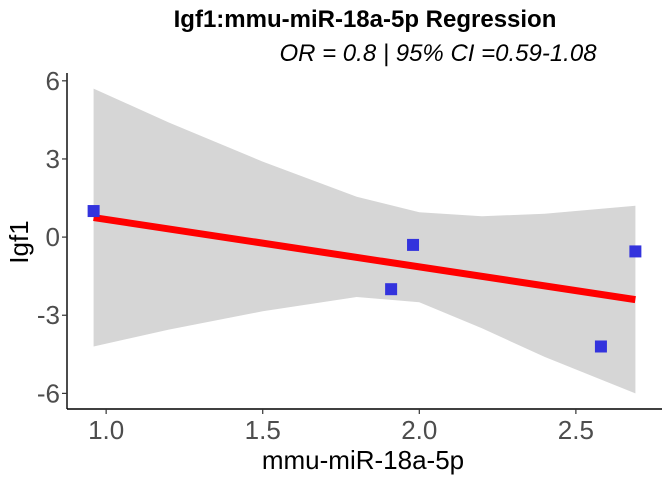  Describe the element at coordinates (365, 19) in the screenshot. I see `chart-title: Igf1:mmu-miR-18a-5p Regression` at that location.